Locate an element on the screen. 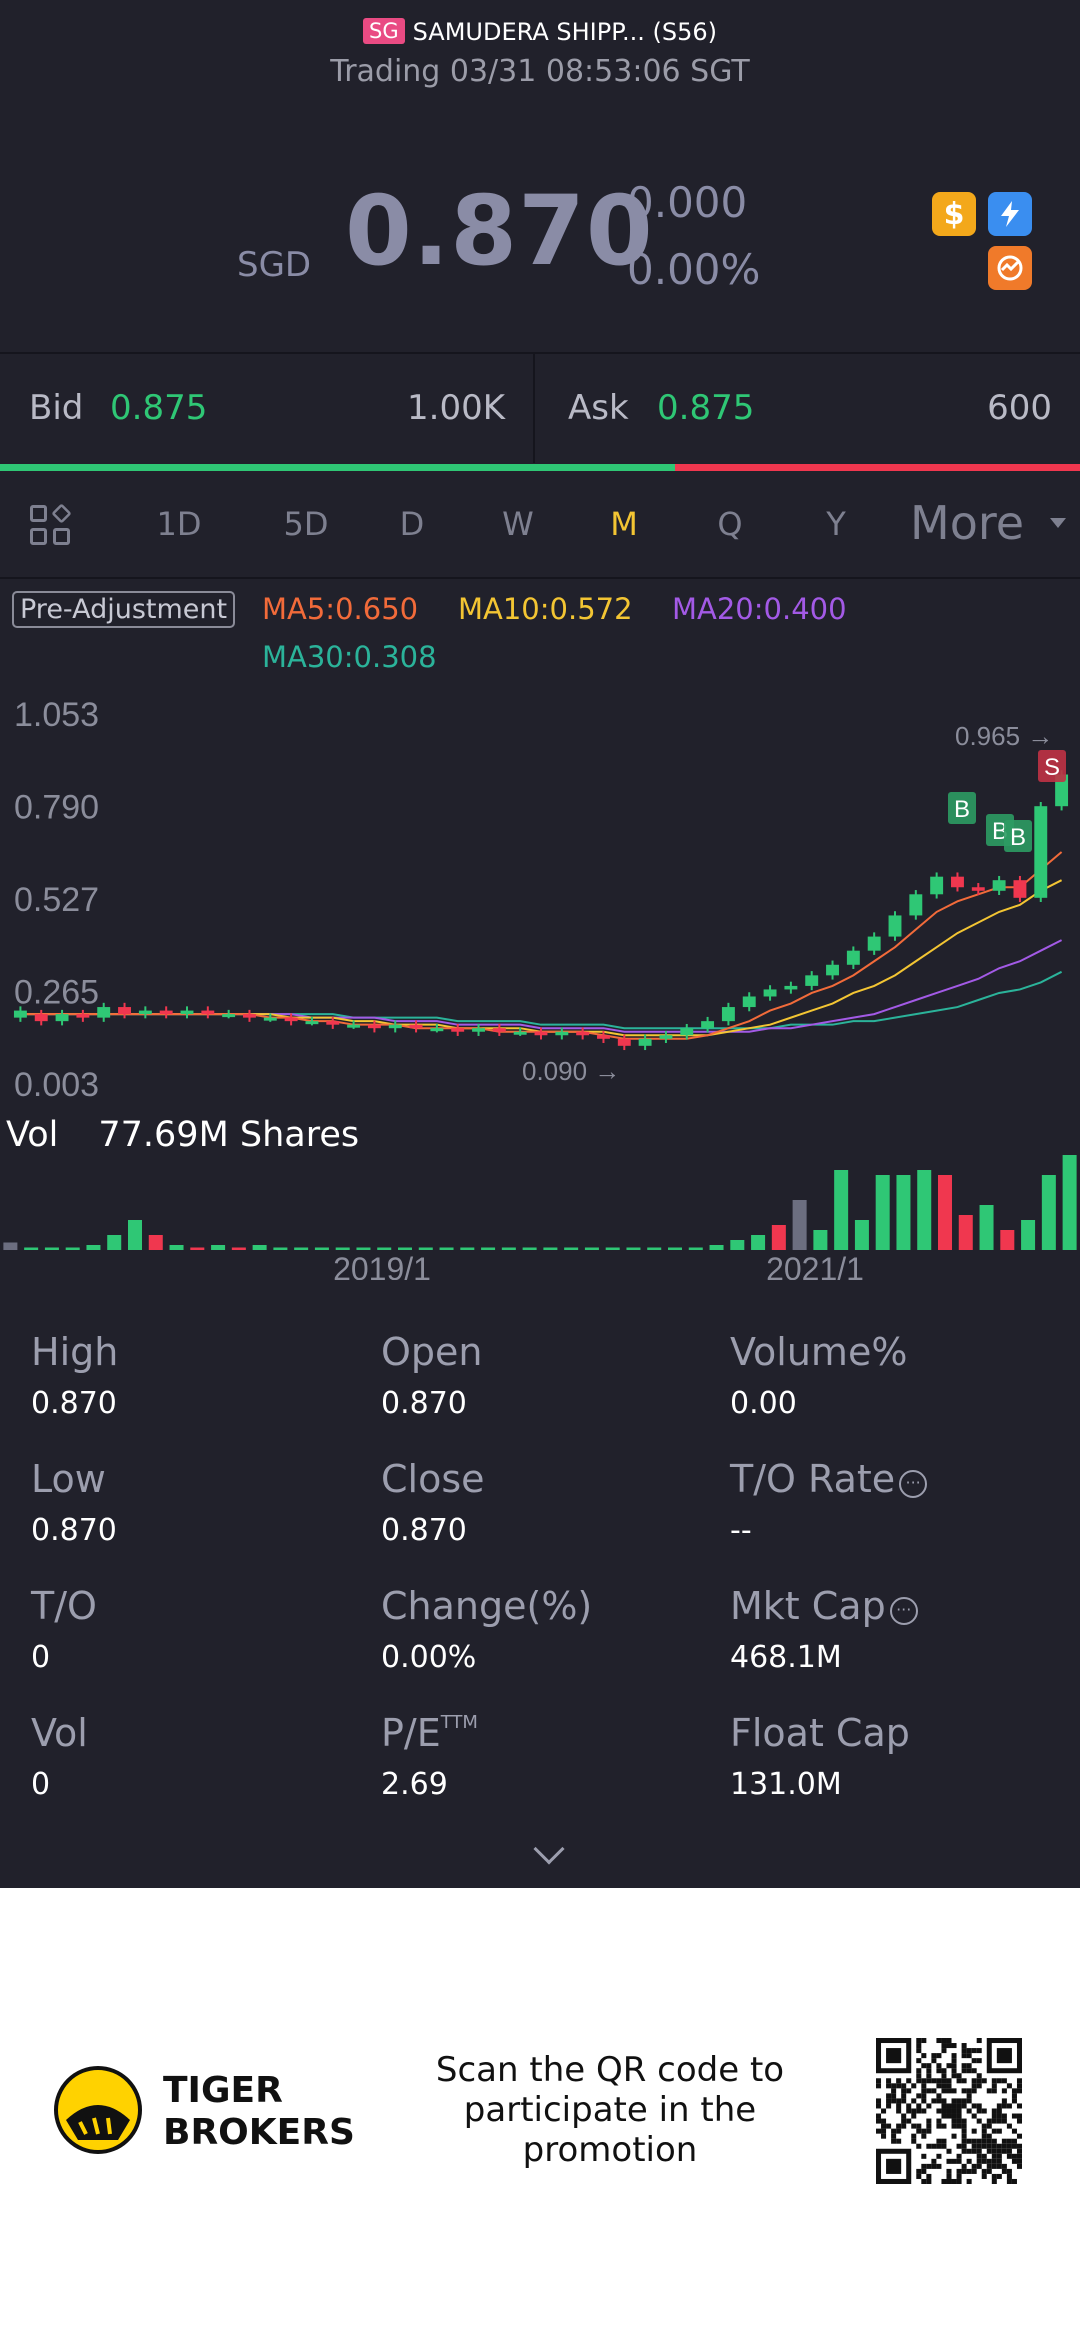  stat-label: Vol is located at coordinates (59, 1733).